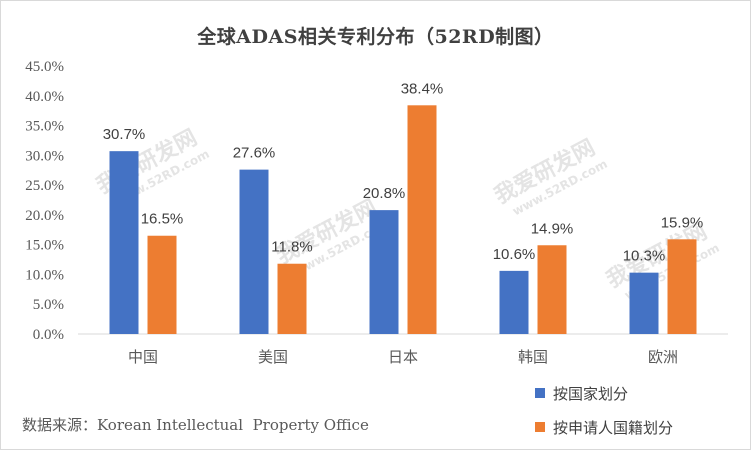 The height and width of the screenshot is (450, 751). I want to click on data-label: 15.9%, so click(682, 222).